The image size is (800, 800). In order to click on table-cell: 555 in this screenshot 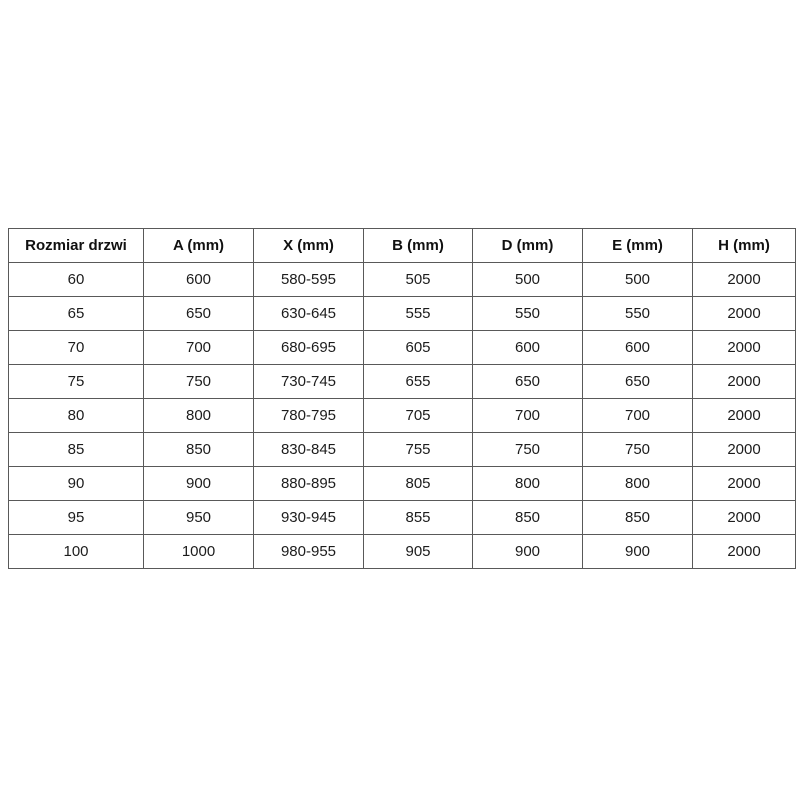, I will do `click(418, 313)`.